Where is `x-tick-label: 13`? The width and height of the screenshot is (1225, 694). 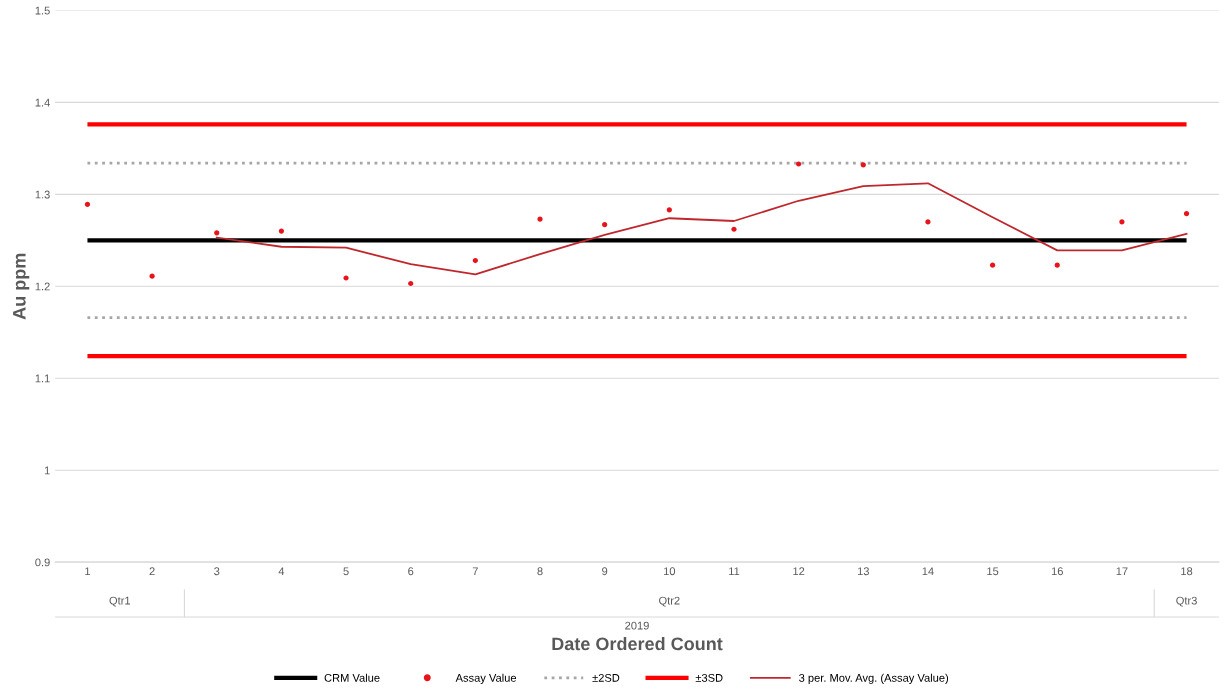
x-tick-label: 13 is located at coordinates (863, 571).